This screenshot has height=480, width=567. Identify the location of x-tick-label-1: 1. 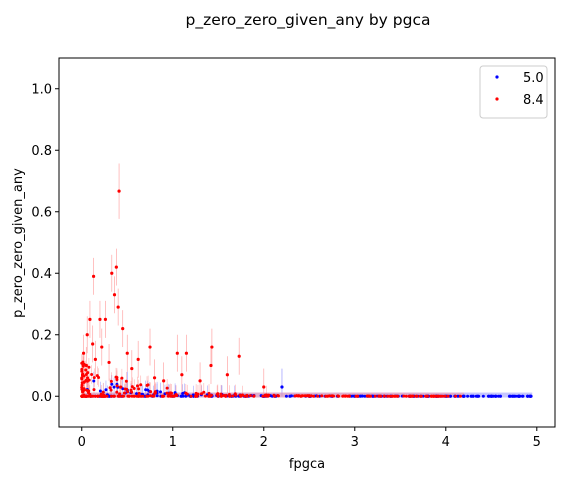
(173, 442).